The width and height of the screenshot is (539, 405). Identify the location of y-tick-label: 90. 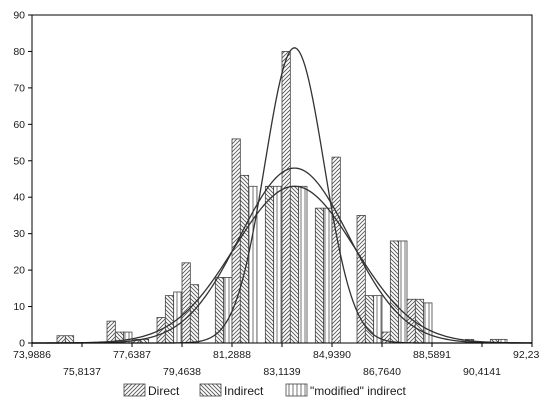
(19, 16).